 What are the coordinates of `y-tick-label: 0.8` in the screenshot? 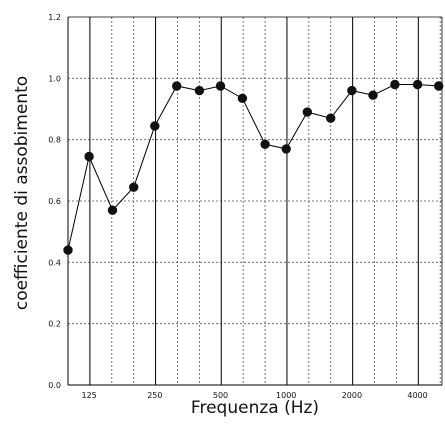 It's located at (54, 140).